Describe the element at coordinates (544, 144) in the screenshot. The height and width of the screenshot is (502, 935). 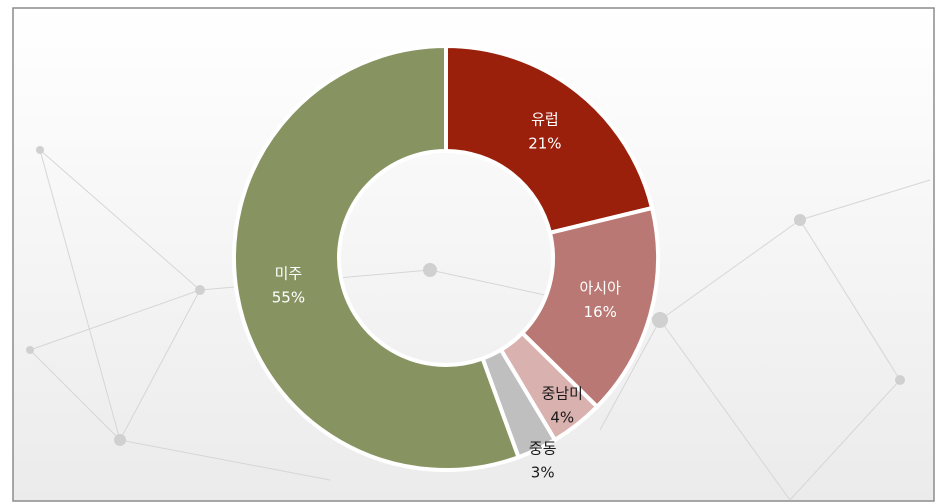
I see `slice-value-label: 21%` at that location.